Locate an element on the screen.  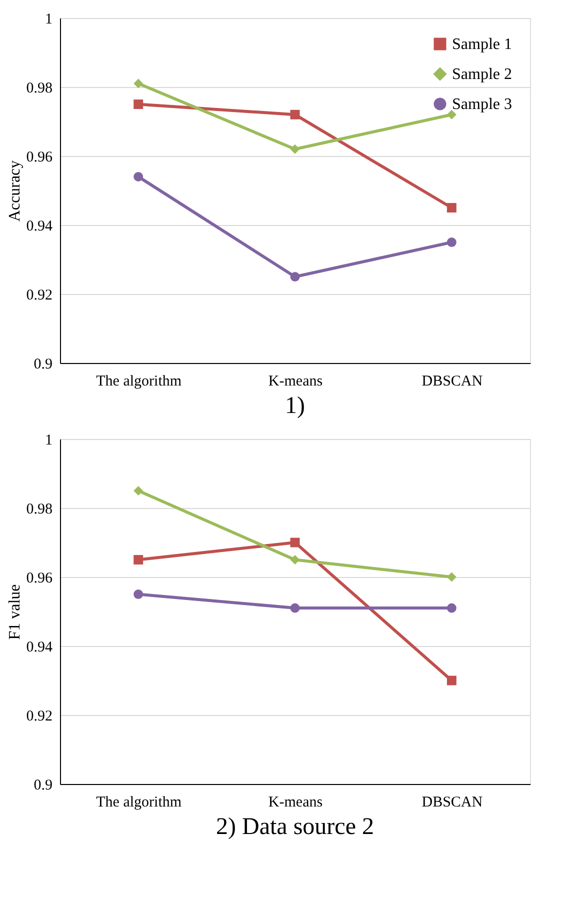
legend-label: Sample 1 is located at coordinates (482, 44).